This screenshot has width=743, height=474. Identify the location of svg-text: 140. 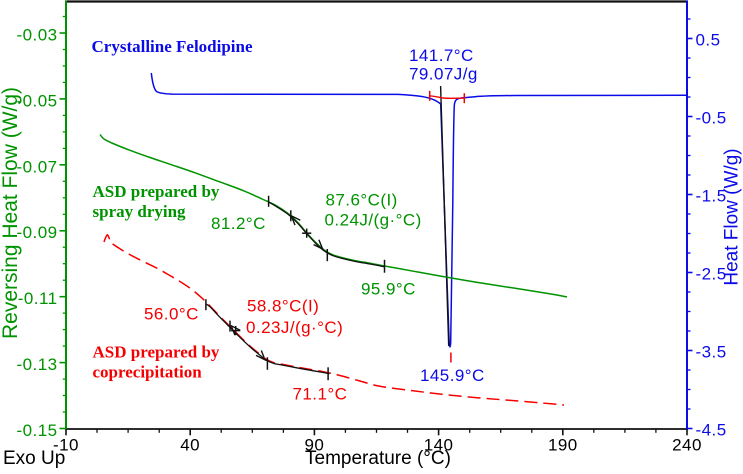
(439, 445).